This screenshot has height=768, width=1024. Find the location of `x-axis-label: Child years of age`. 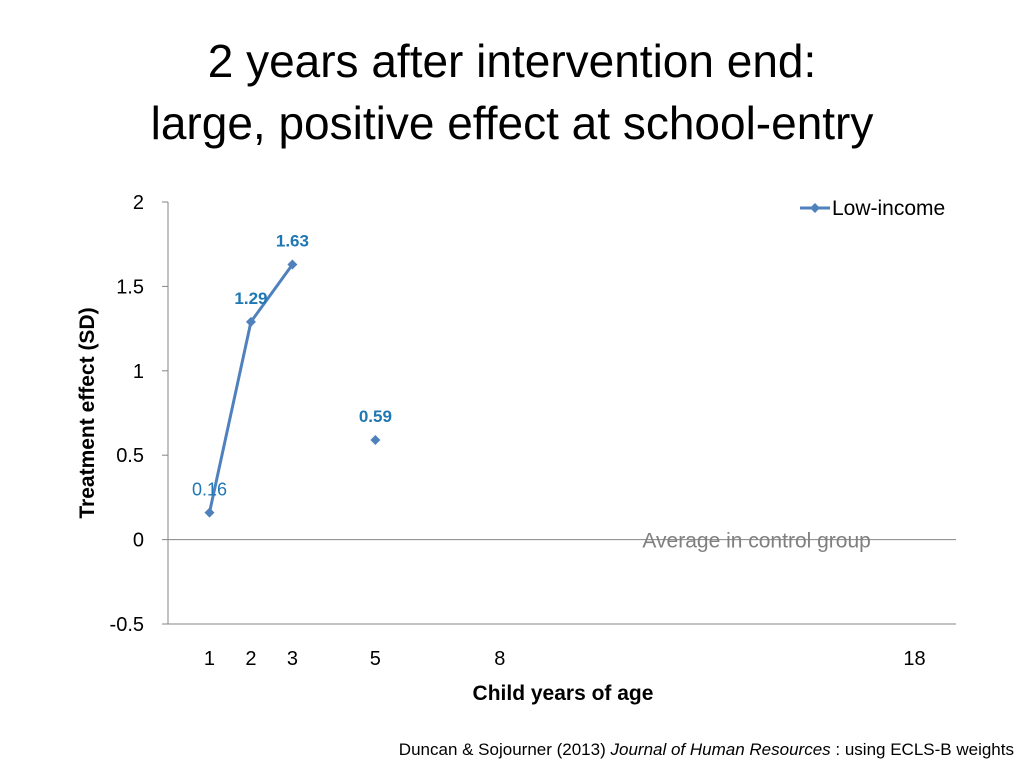

x-axis-label: Child years of age is located at coordinates (563, 693).